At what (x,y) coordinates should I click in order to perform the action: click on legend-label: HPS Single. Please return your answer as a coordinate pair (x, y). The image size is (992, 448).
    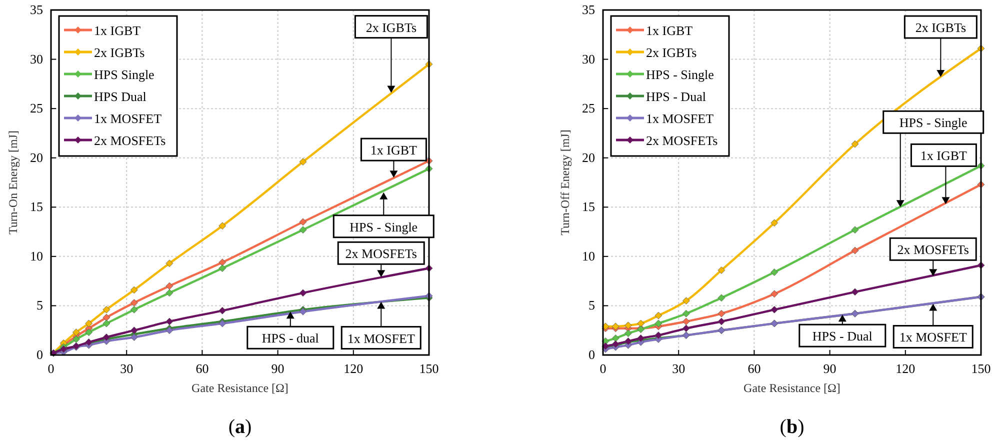
    Looking at the image, I should click on (124, 74).